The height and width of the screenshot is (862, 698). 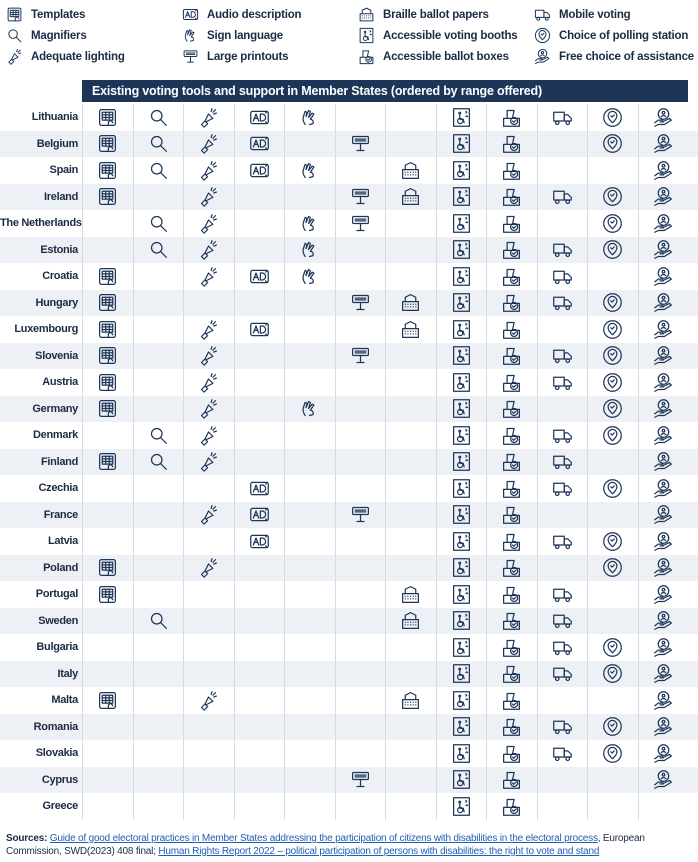 What do you see at coordinates (94, 14) in the screenshot?
I see `legend-item: Templates` at bounding box center [94, 14].